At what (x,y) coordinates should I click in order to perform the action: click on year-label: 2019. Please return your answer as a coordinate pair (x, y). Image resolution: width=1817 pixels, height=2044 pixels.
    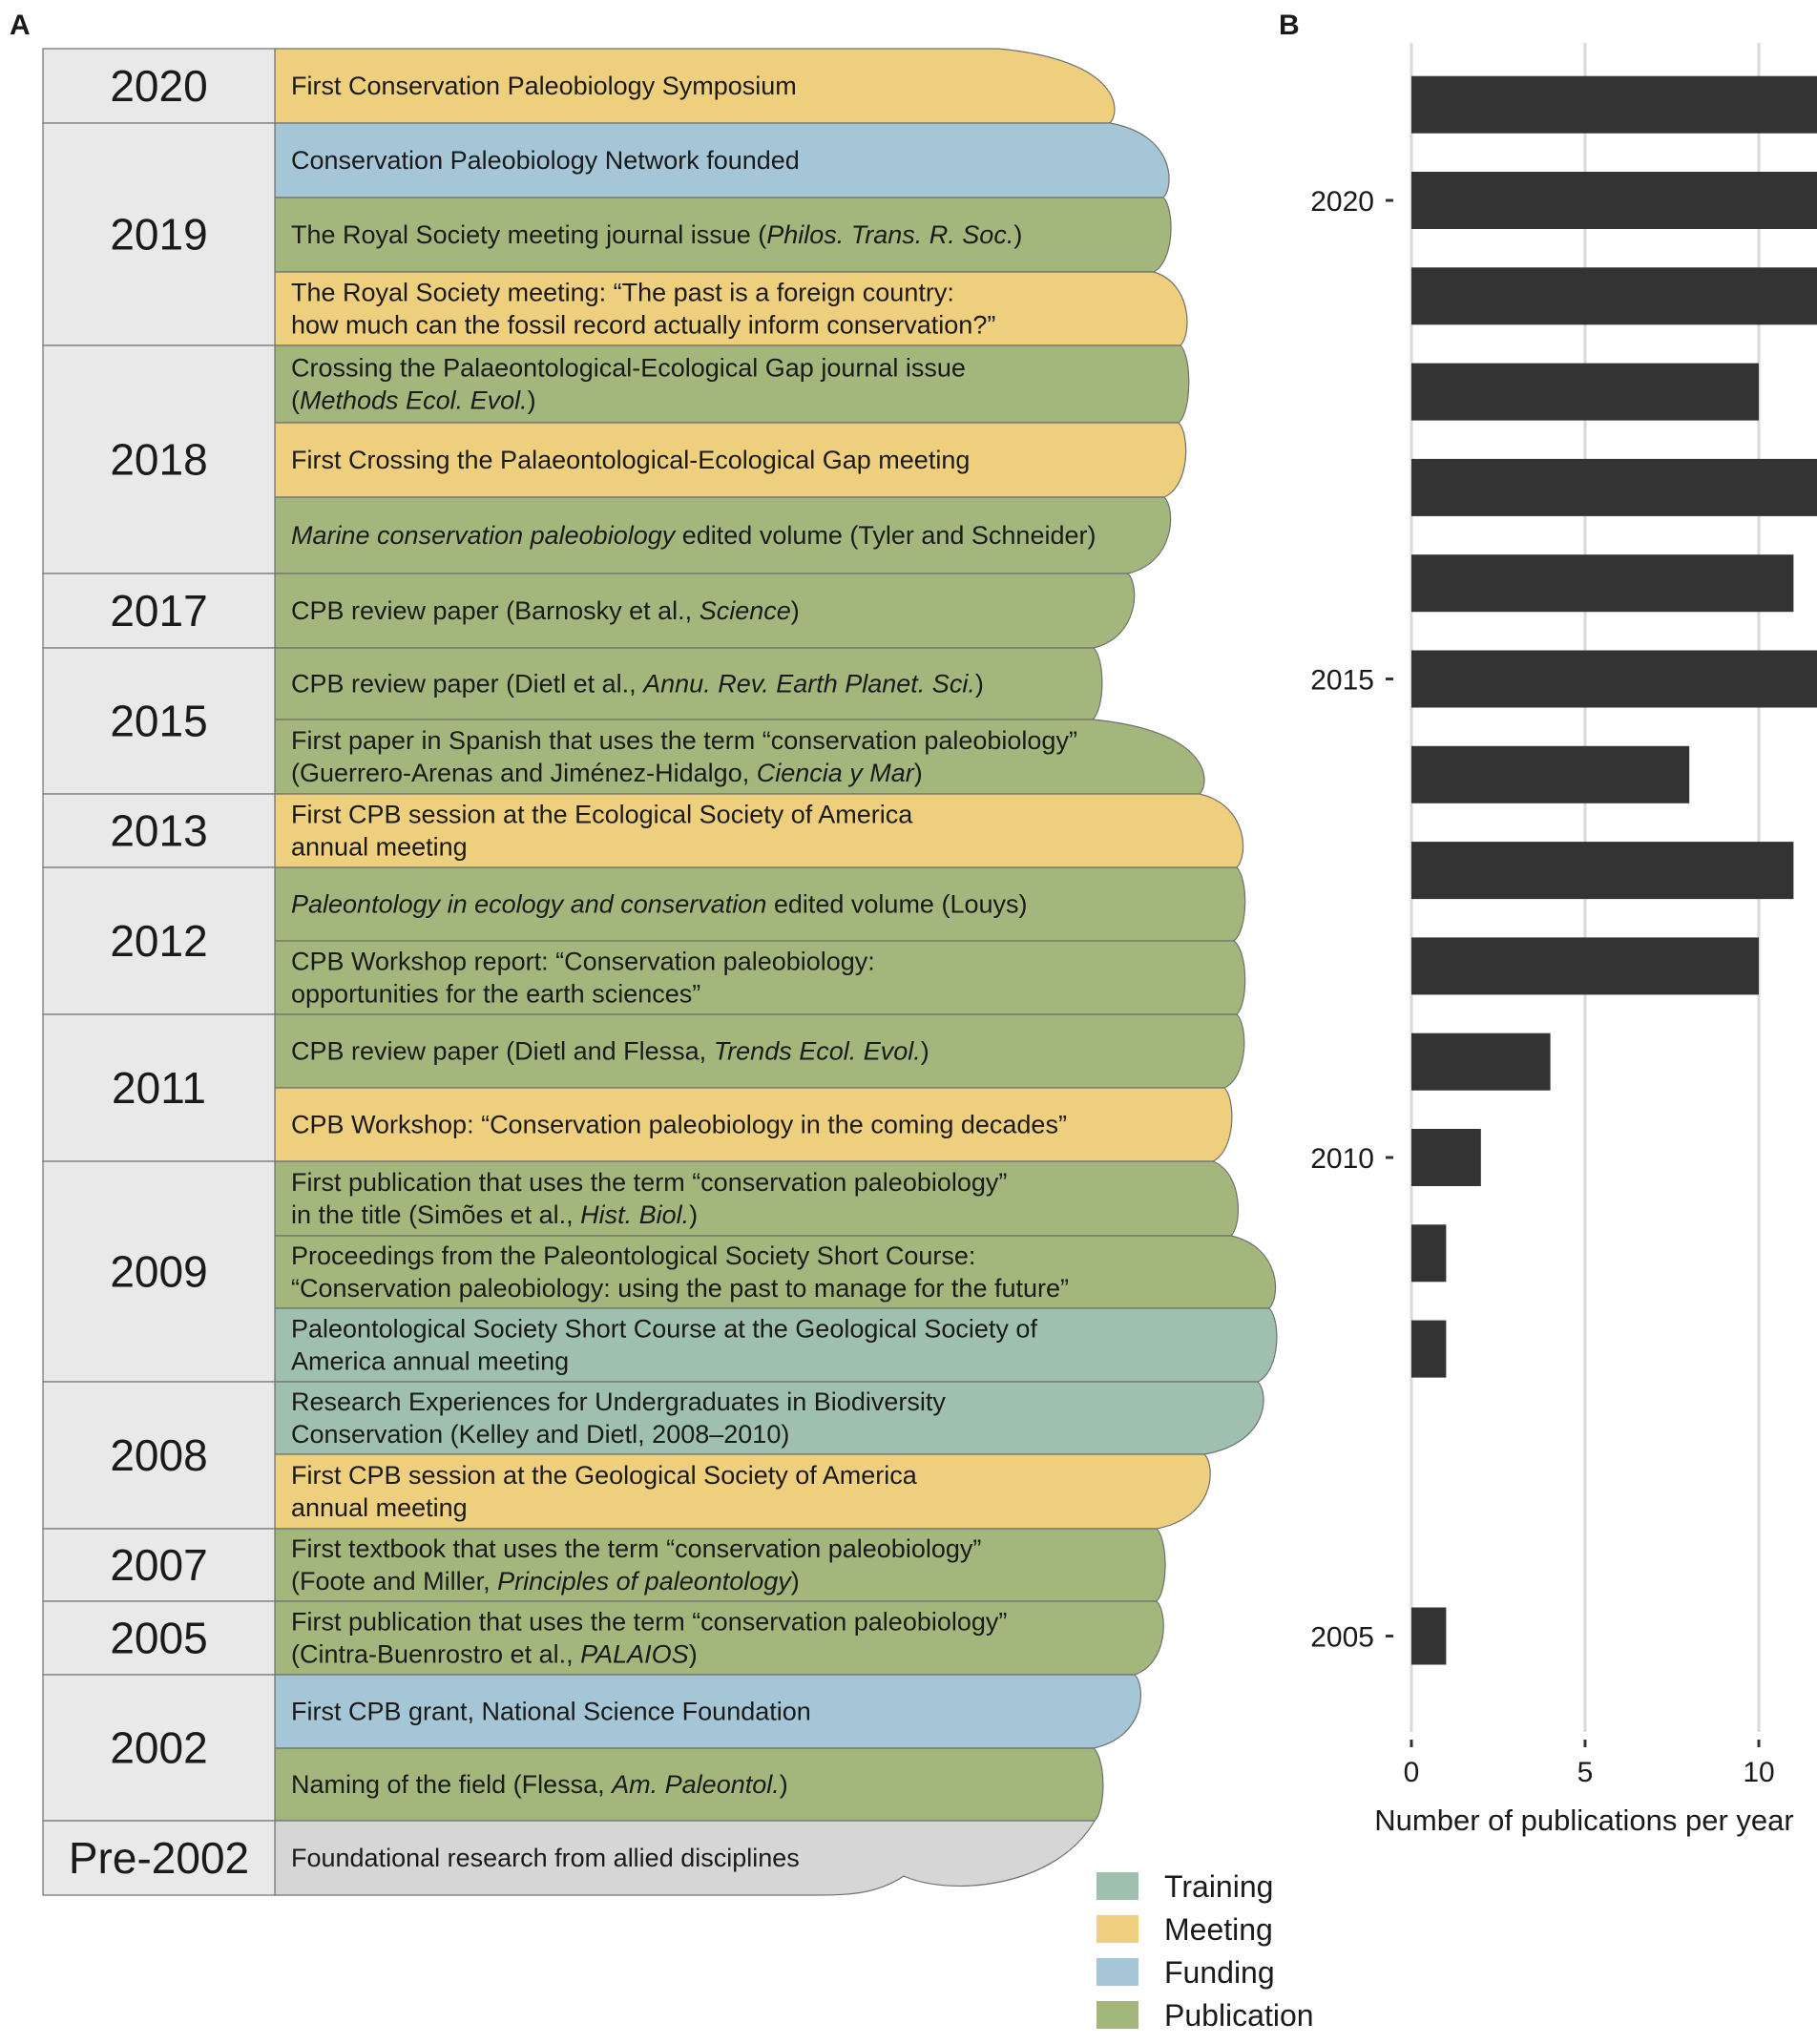
    Looking at the image, I should click on (158, 235).